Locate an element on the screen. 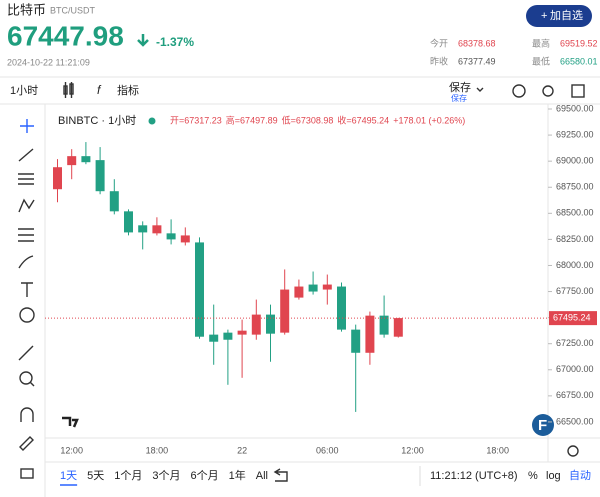 This screenshot has width=600, height=497. toolbar-icons is located at coordinates (548, 91).